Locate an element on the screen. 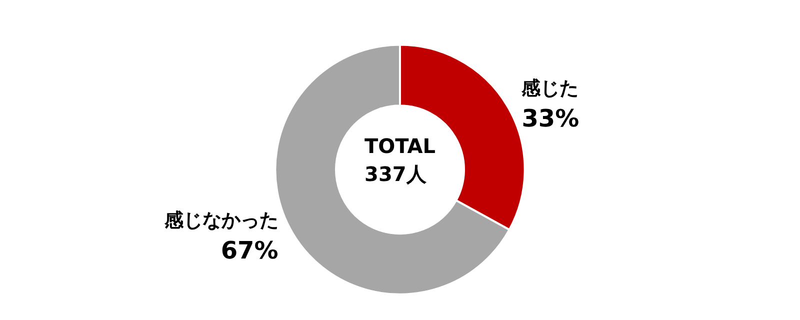 This screenshot has height=320, width=800. slice-label: 感じなかった is located at coordinates (220, 221).